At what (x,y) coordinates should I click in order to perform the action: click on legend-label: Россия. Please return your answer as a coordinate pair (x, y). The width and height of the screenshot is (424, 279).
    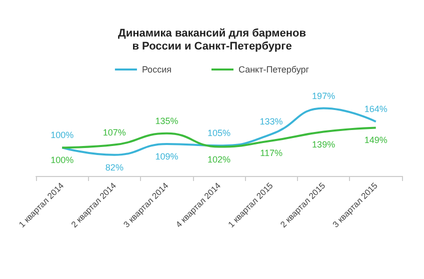
    Looking at the image, I should click on (157, 69).